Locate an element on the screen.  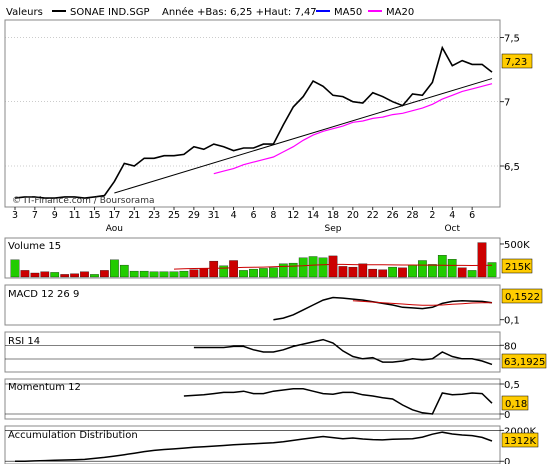
rsi-badge-box is located at coordinates (524, 361).